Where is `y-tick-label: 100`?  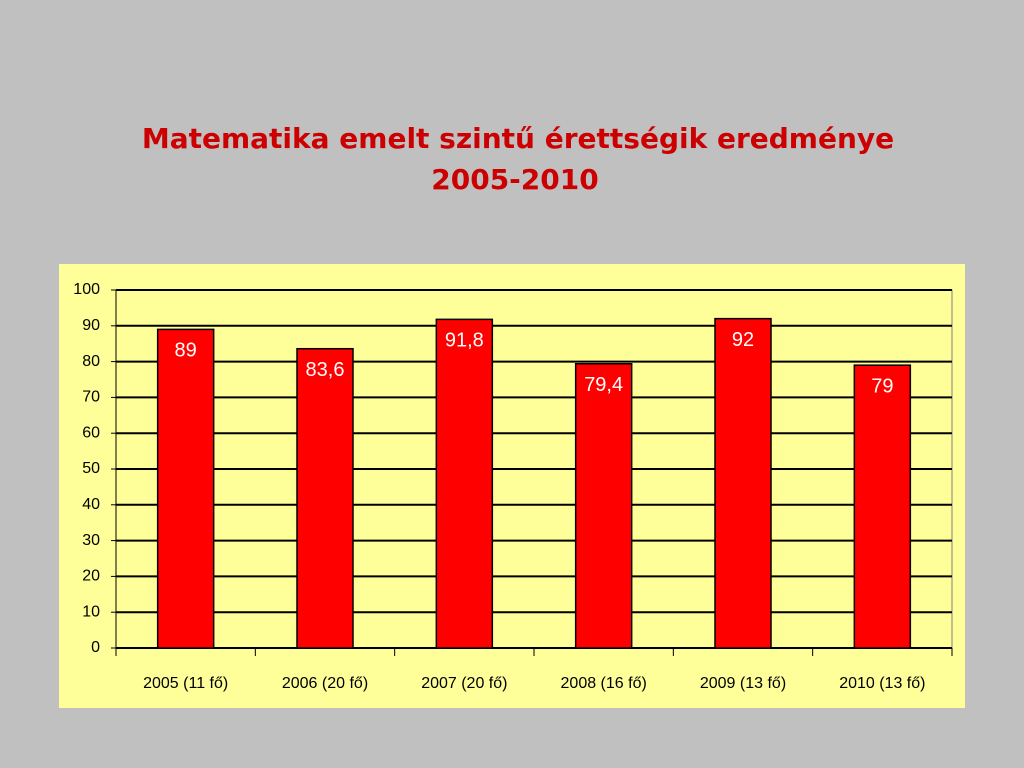 y-tick-label: 100 is located at coordinates (86, 289).